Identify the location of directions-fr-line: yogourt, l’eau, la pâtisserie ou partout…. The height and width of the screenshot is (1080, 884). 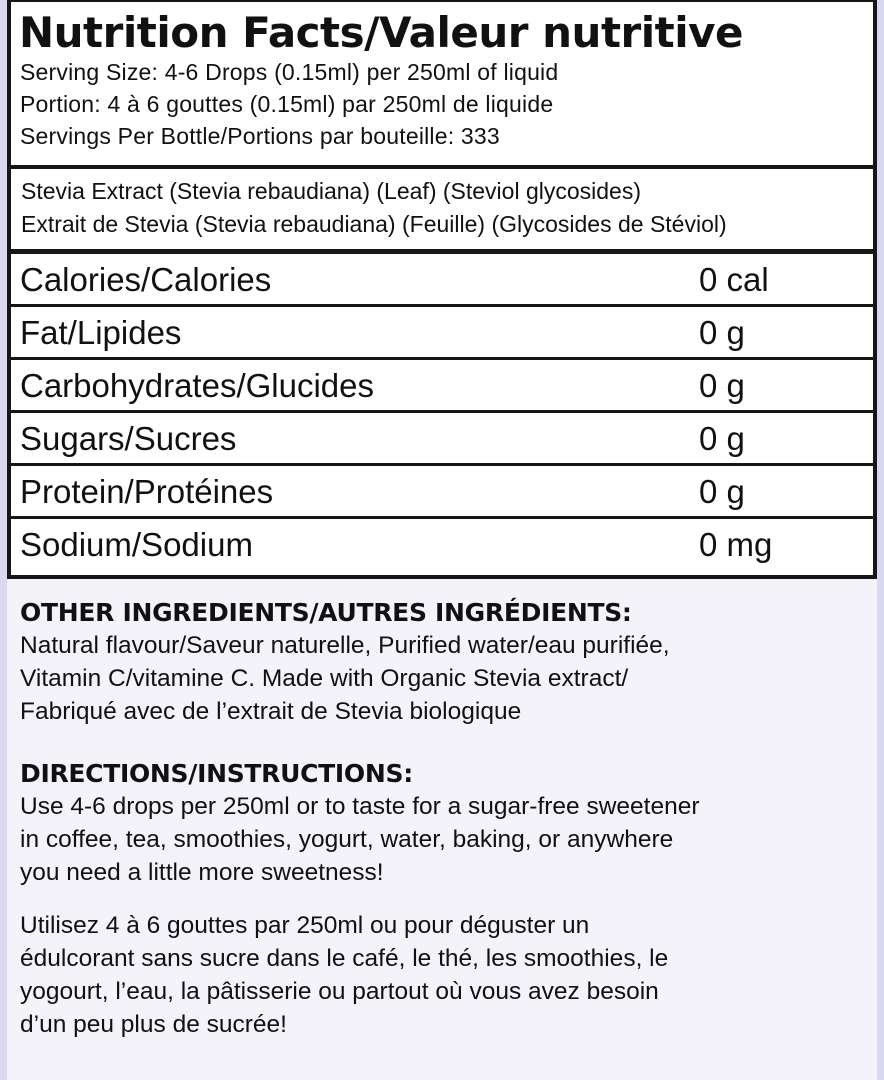
(339, 991).